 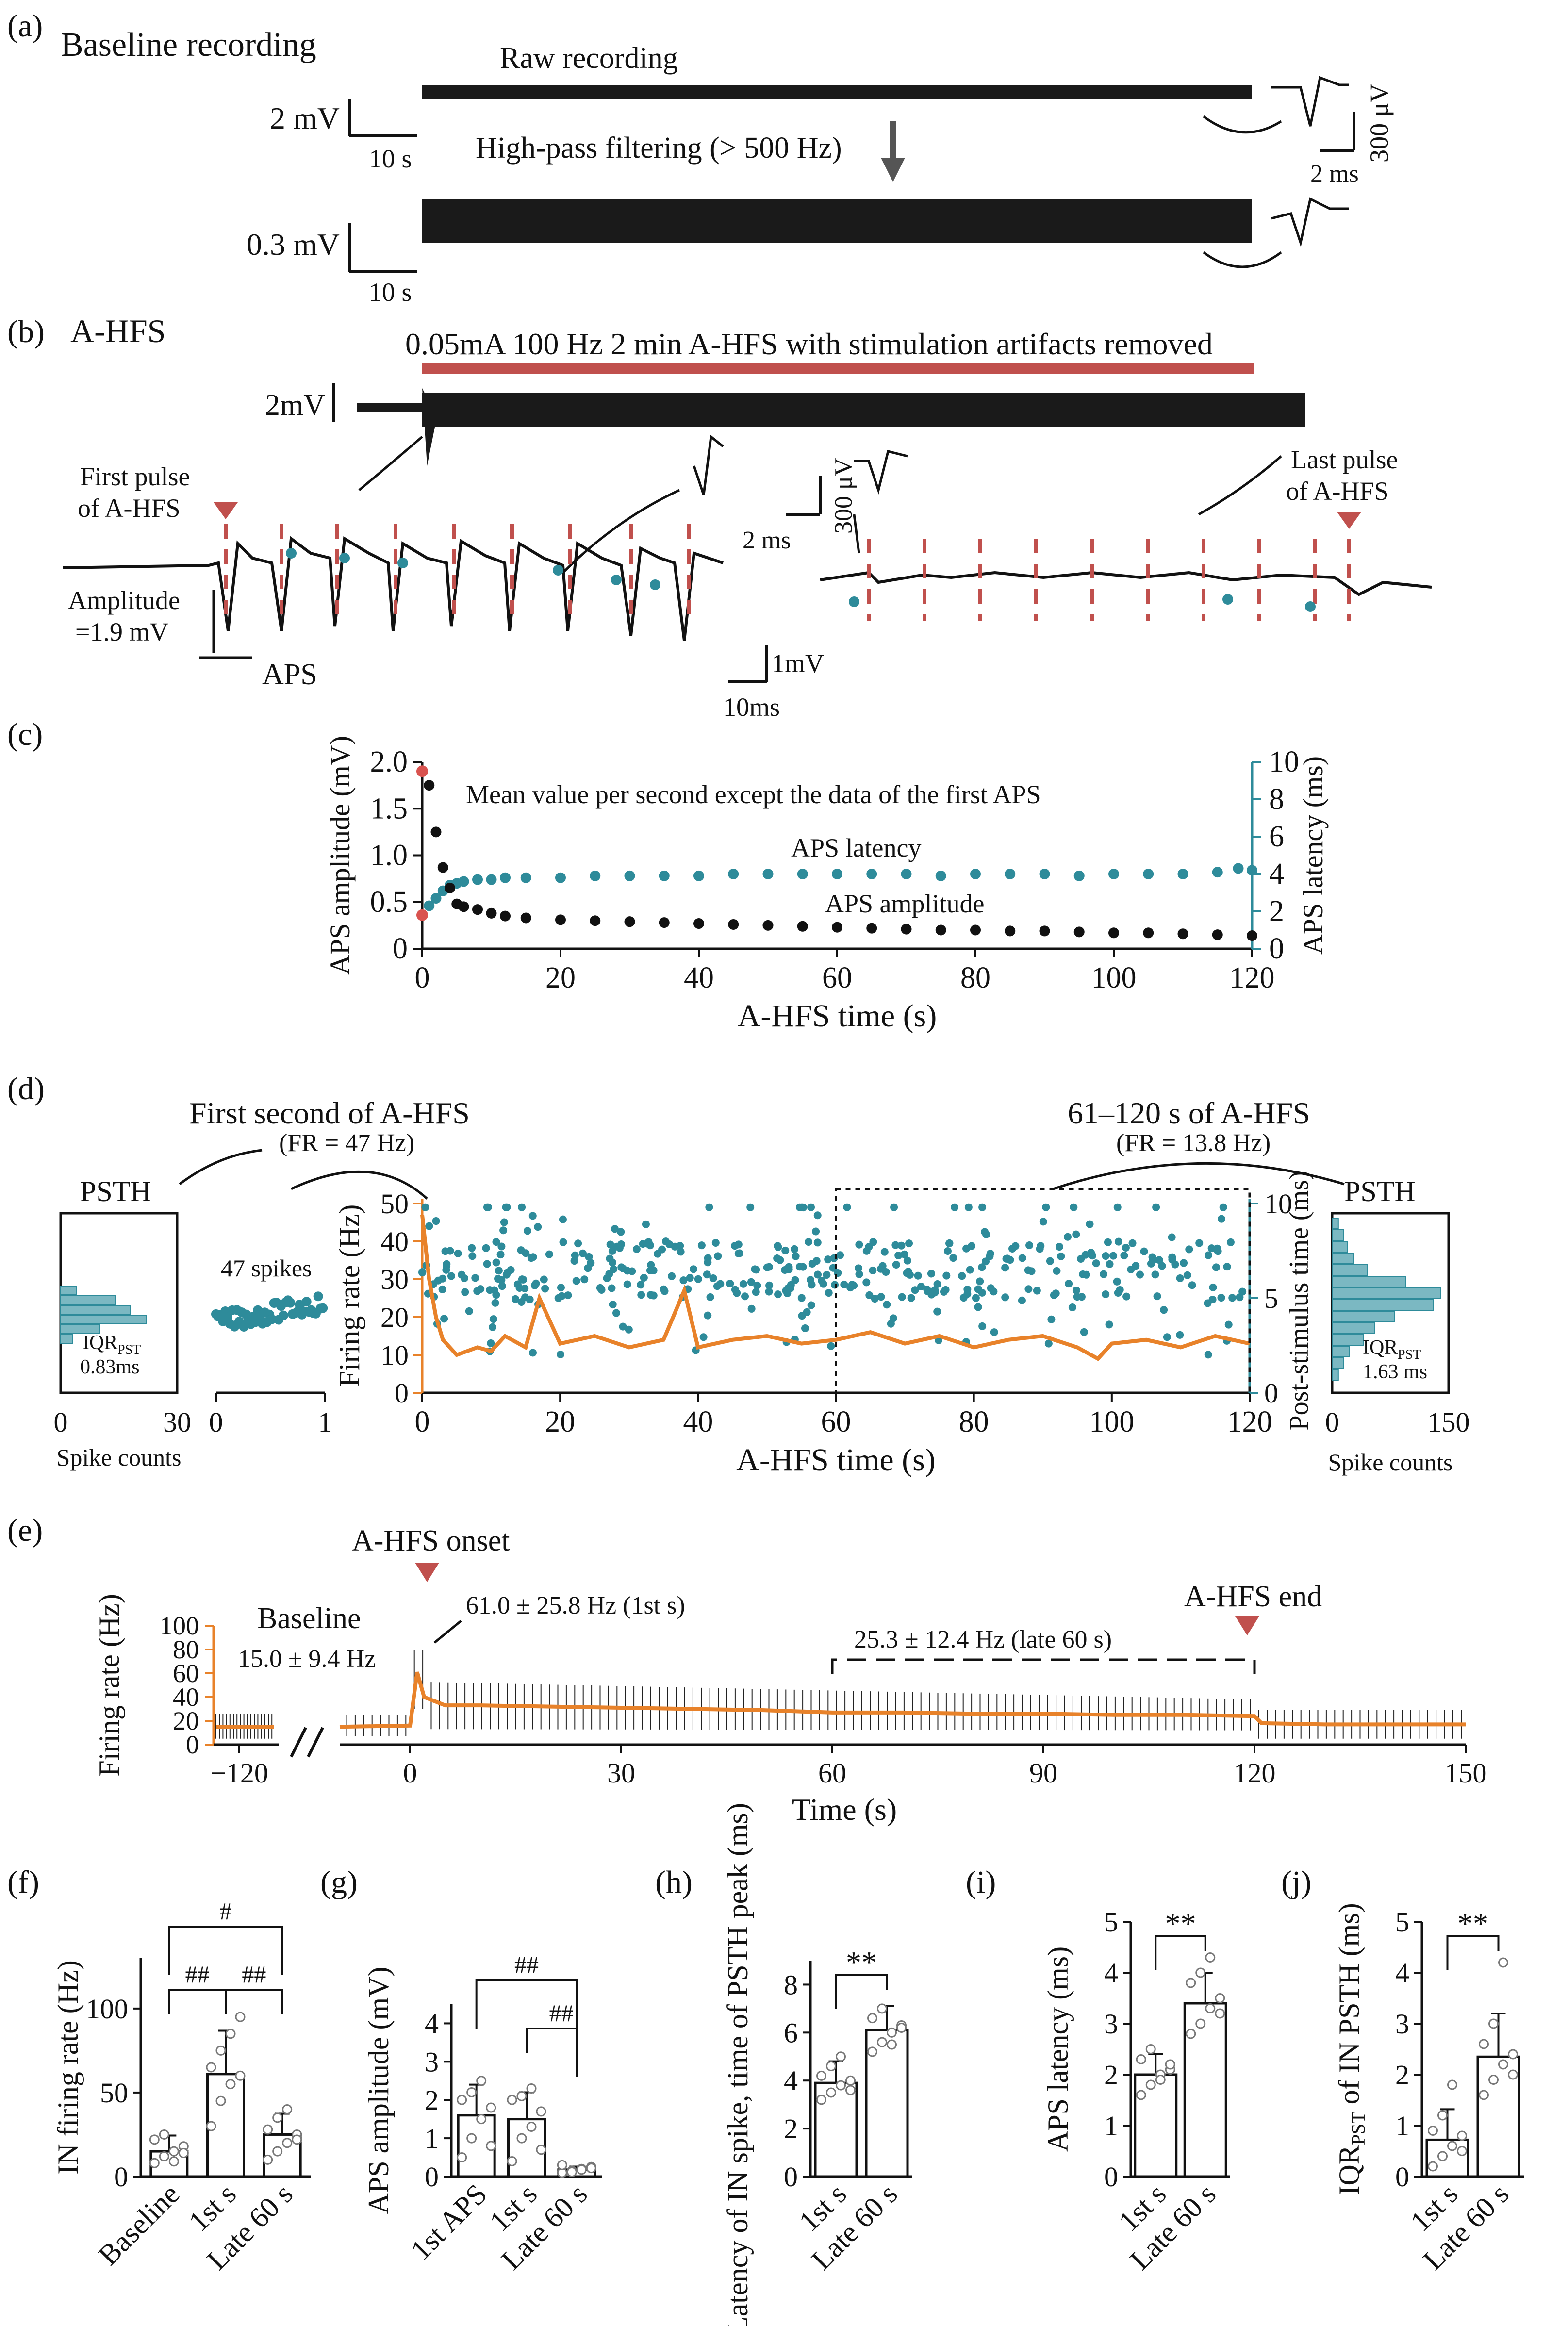 I want to click on y2-tick-label: 0, so click(x=1271, y=1393).